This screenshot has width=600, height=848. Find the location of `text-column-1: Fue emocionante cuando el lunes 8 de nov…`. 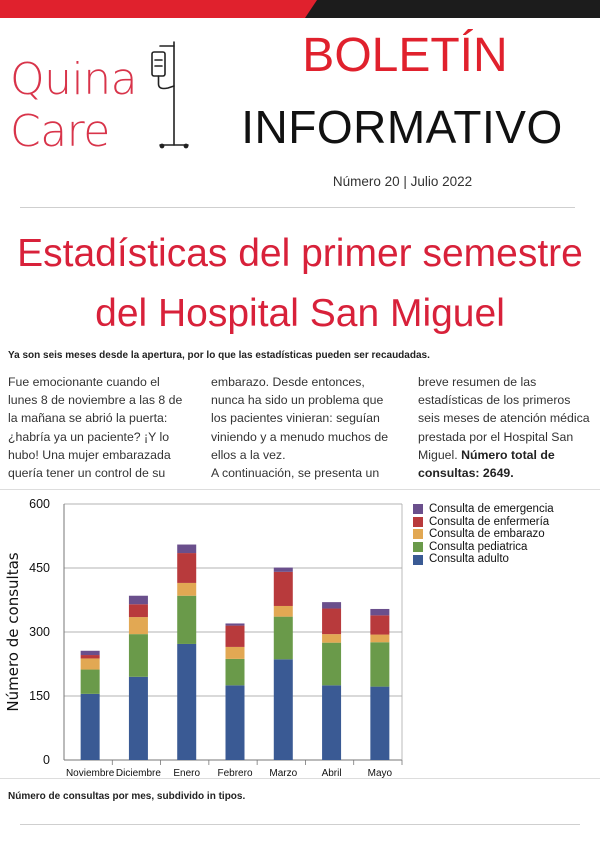

text-column-1: Fue emocionante cuando el lunes 8 de nov… is located at coordinates (103, 427).